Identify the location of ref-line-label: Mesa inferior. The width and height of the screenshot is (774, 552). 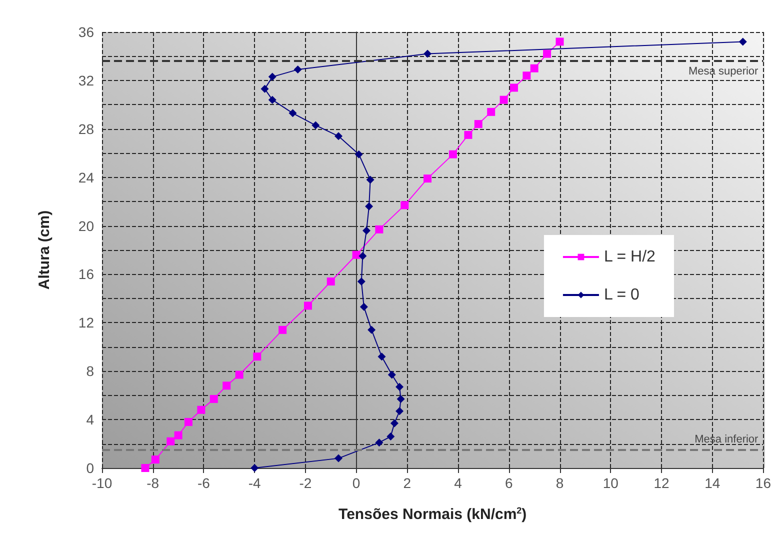
(726, 439).